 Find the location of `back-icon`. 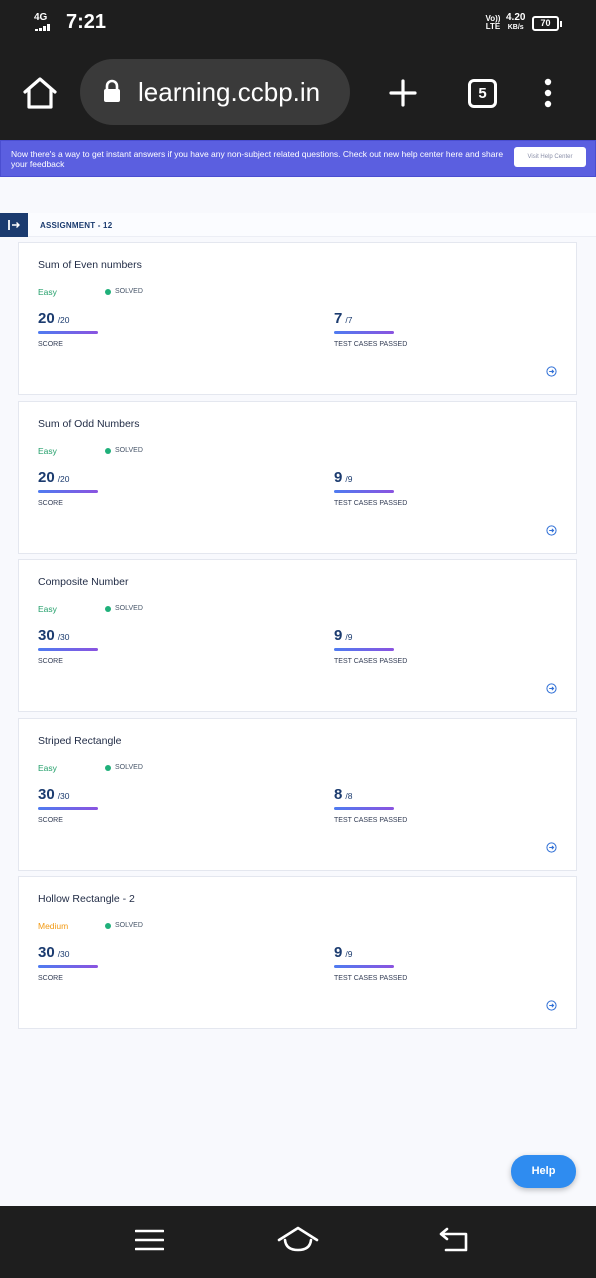

back-icon is located at coordinates (453, 1240).